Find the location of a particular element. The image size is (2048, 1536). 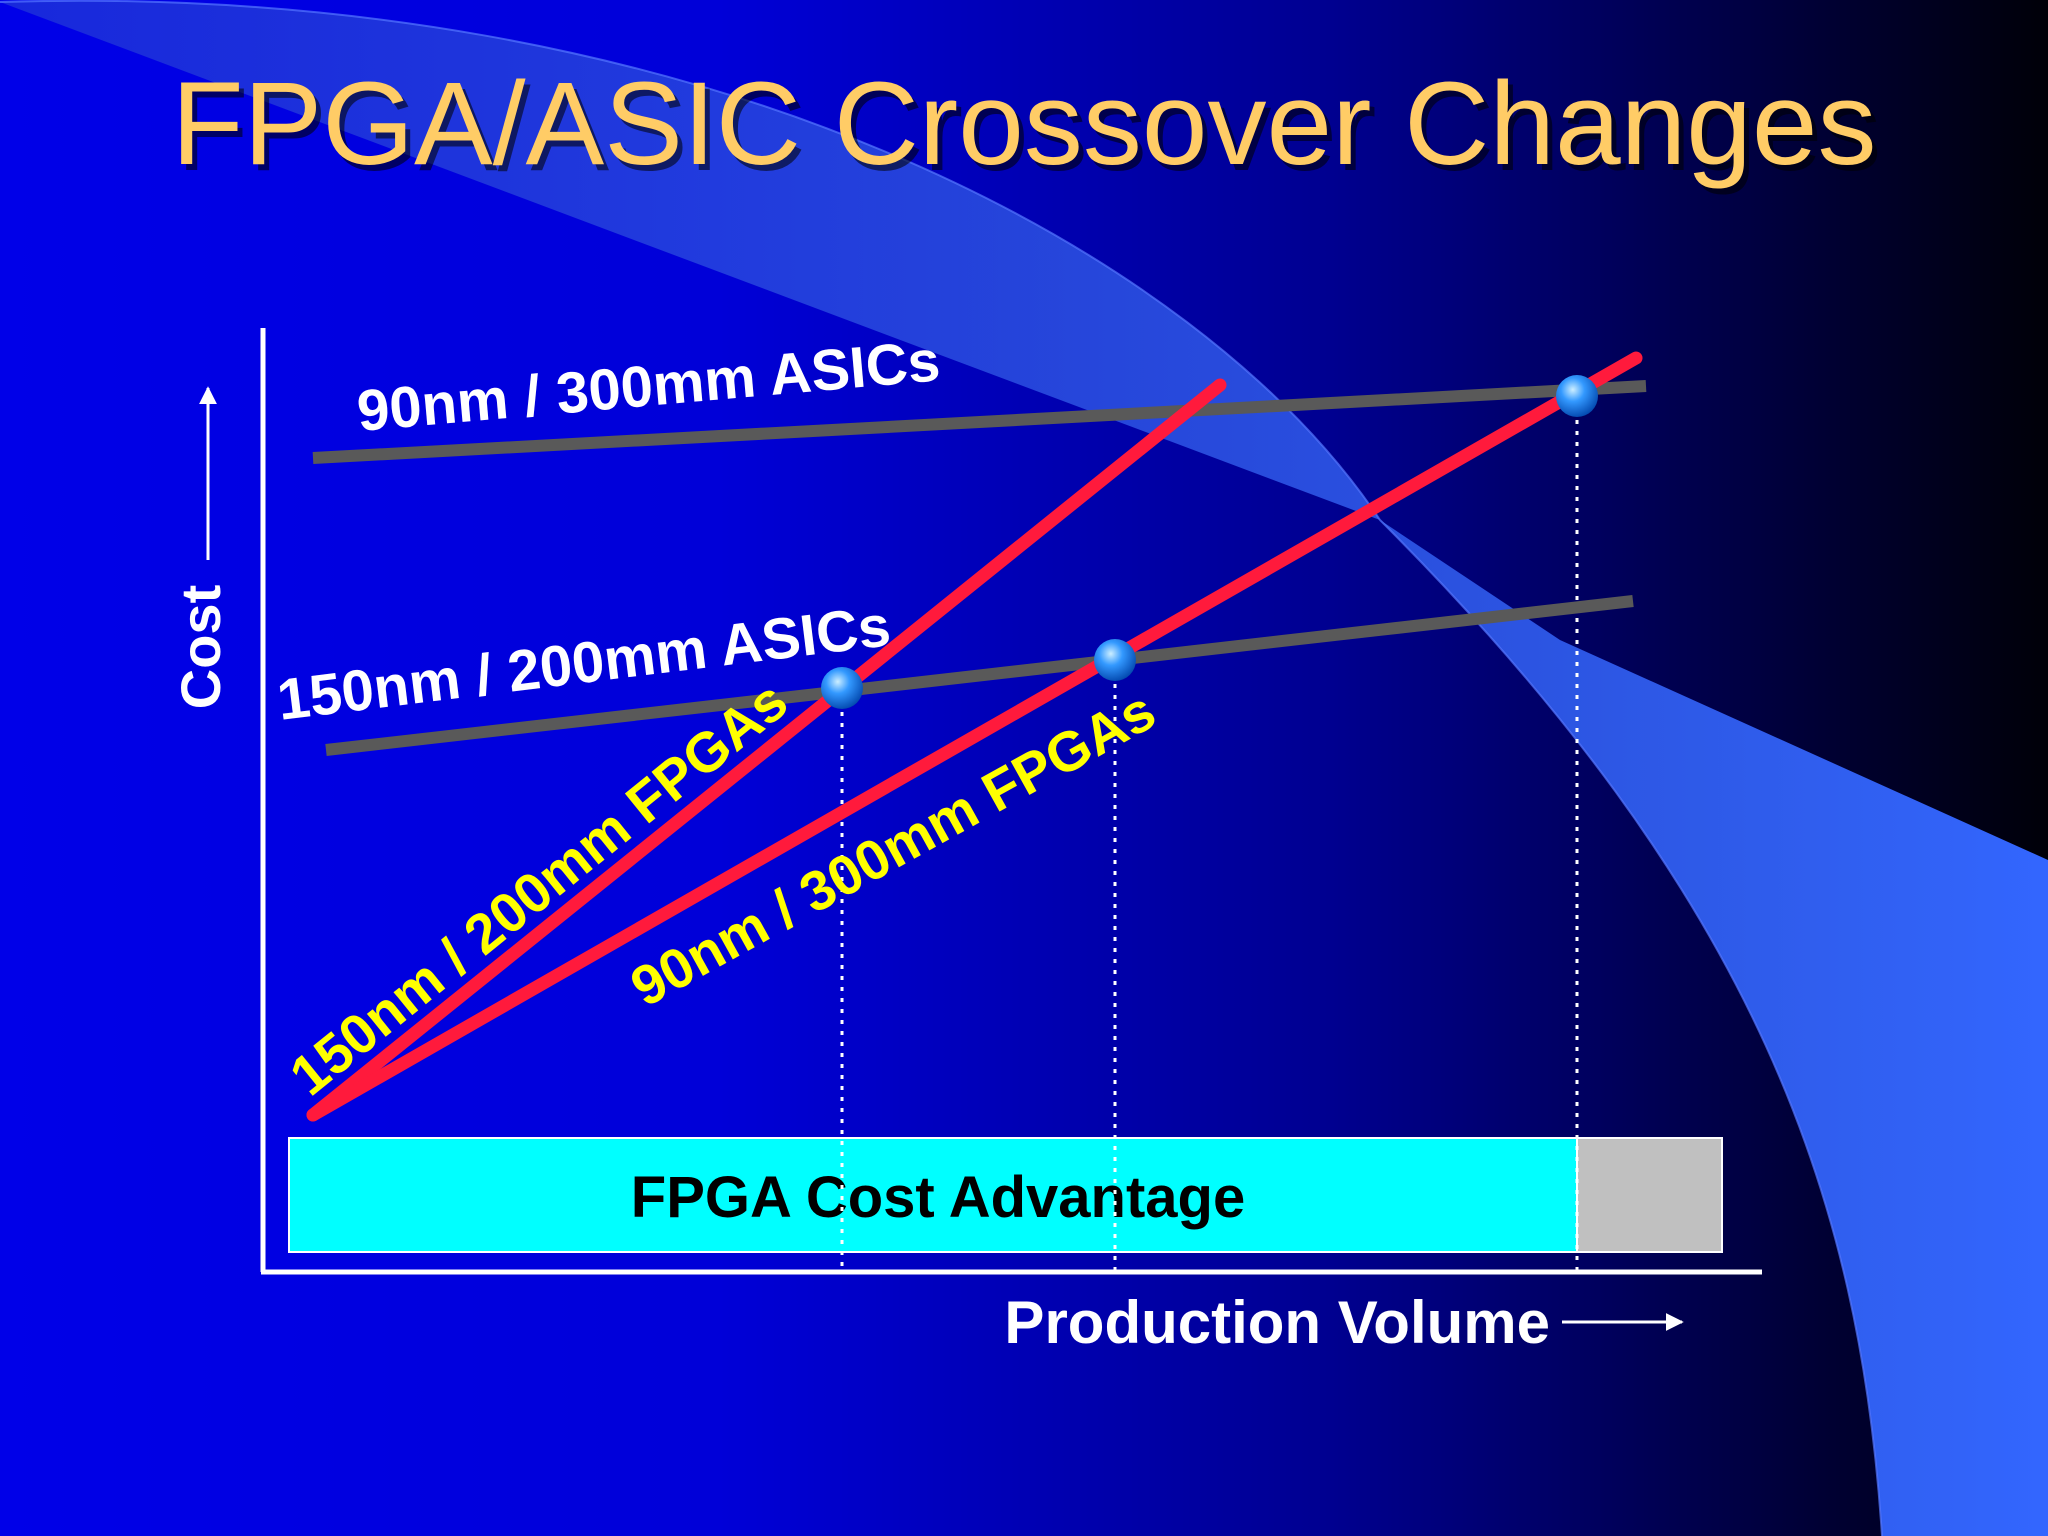

fpga-advantage-label: FPGA Cost Advantage is located at coordinates (938, 1197).